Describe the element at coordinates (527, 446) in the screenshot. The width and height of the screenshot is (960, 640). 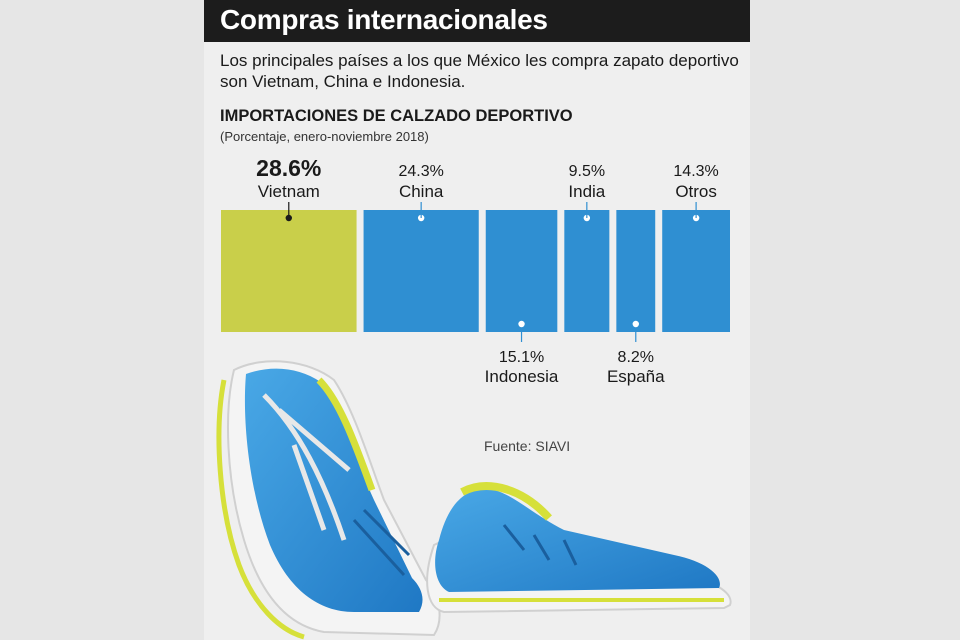
I see `source-note: Fuente: SIAVI` at that location.